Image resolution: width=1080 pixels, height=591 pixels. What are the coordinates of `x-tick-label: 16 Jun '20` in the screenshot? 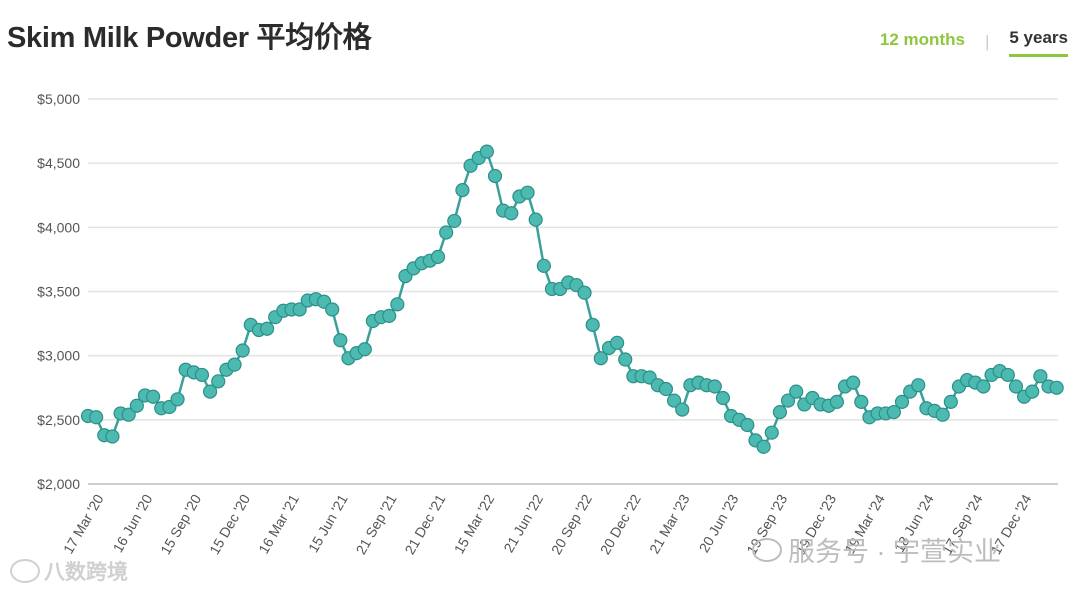 It's located at (132, 523).